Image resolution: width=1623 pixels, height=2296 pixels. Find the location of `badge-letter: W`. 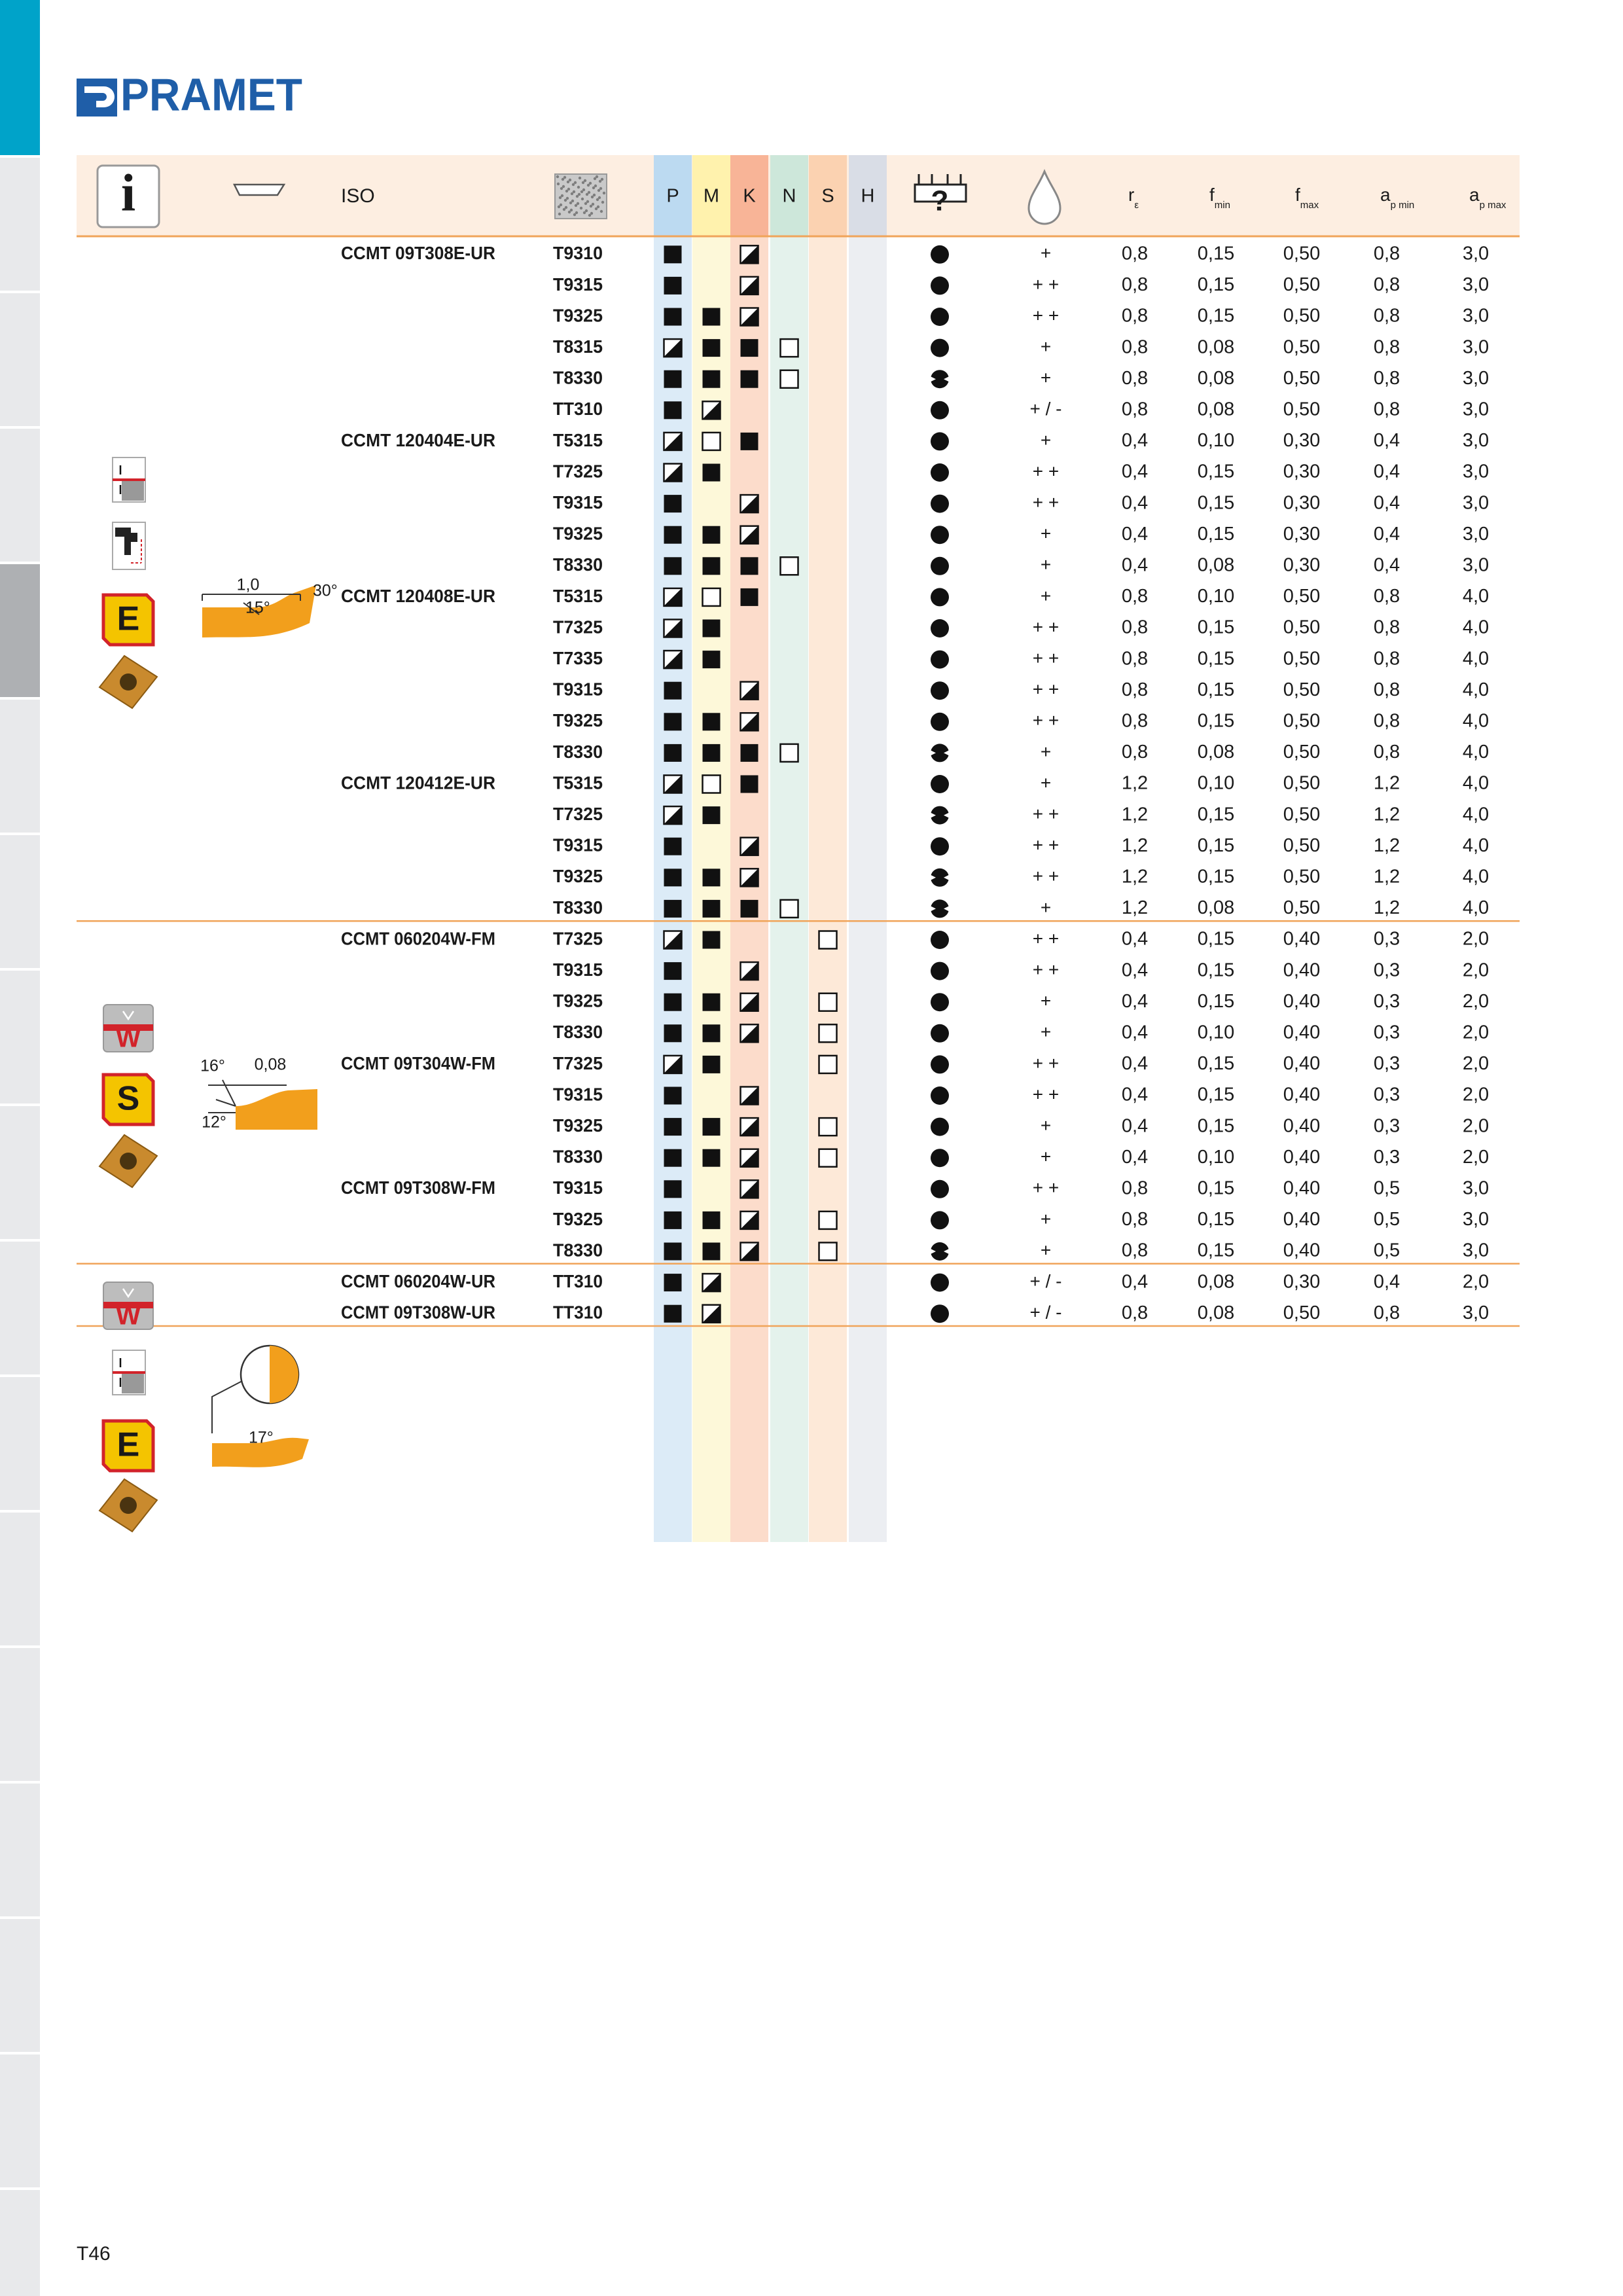

badge-letter: W is located at coordinates (128, 1316).